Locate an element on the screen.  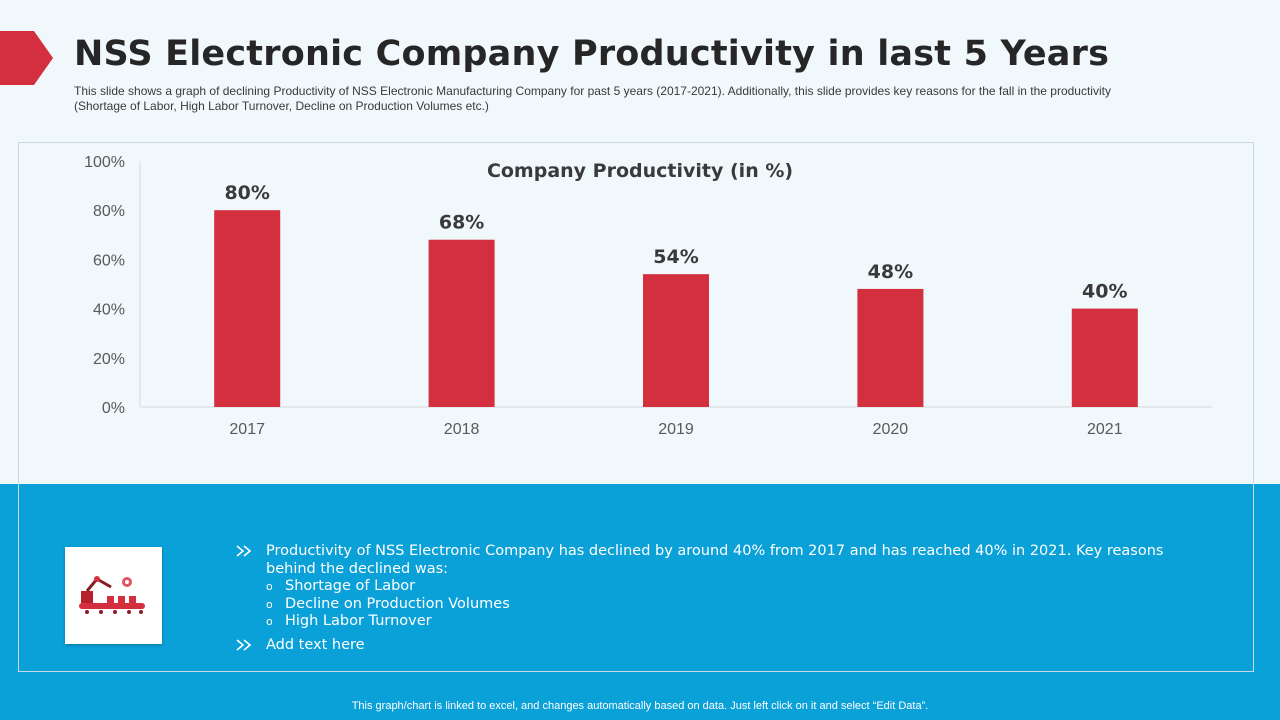
reason-label: Decline on Production Volumes is located at coordinates (397, 603).